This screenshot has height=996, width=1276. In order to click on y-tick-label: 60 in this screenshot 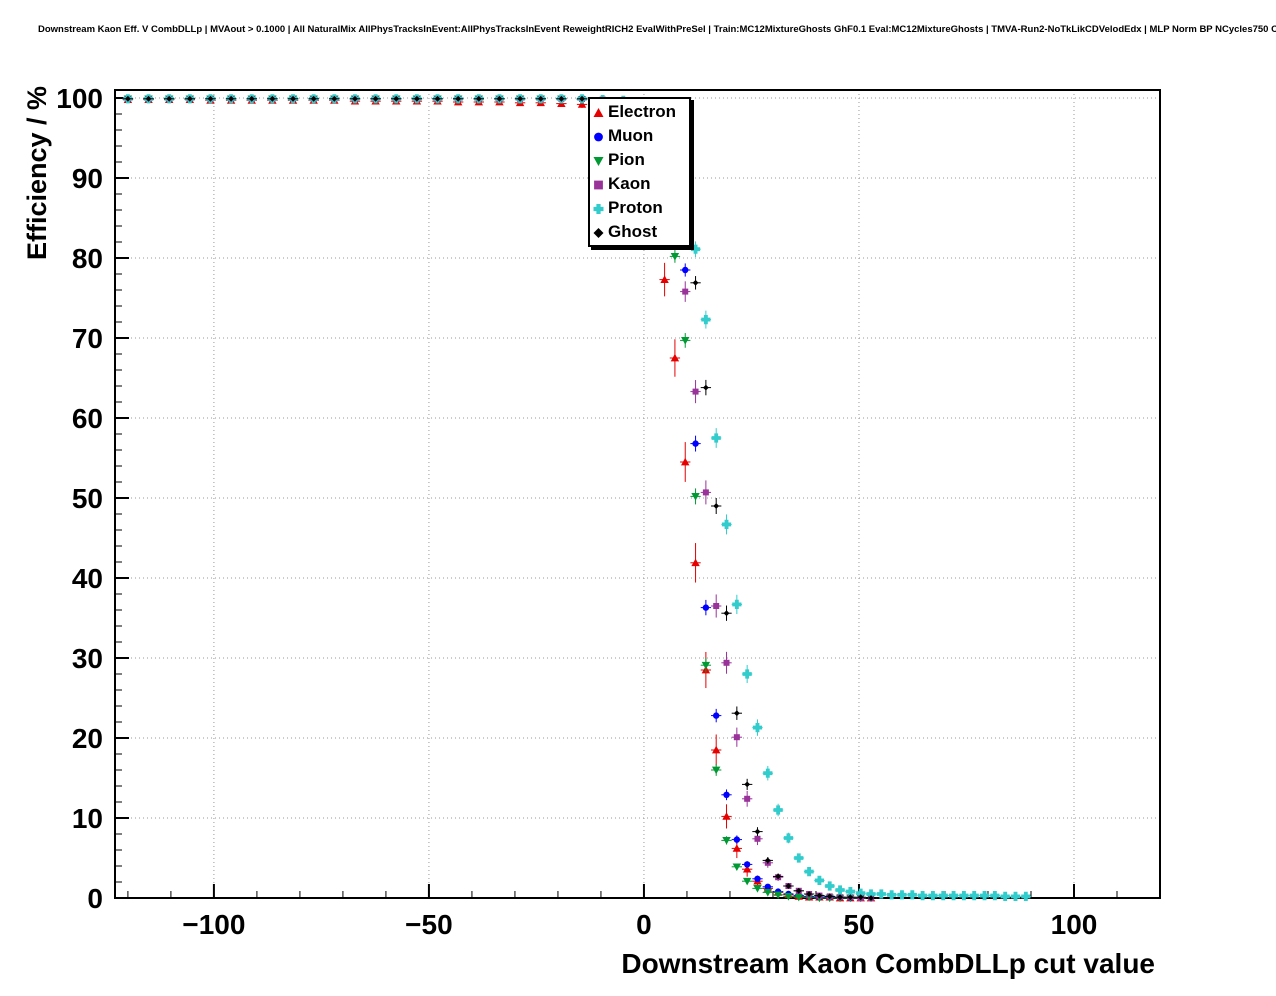, I will do `click(87, 418)`.